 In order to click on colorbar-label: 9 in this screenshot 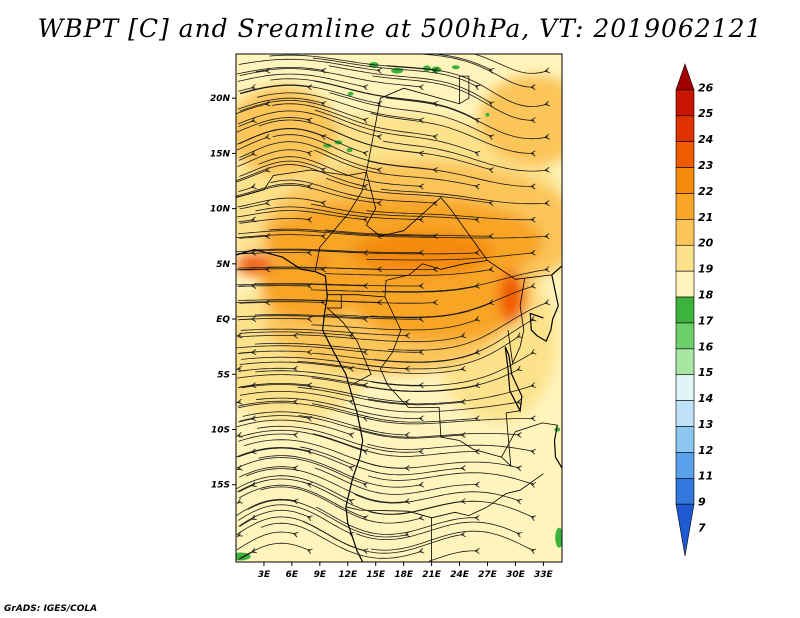, I will do `click(702, 502)`.